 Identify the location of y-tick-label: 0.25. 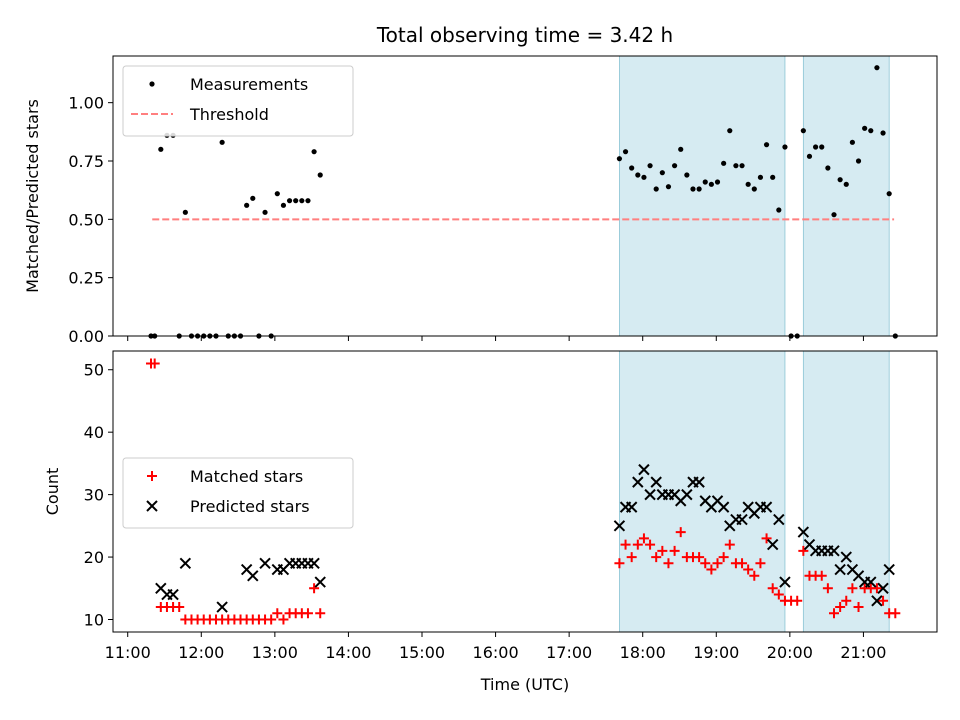
(86, 278).